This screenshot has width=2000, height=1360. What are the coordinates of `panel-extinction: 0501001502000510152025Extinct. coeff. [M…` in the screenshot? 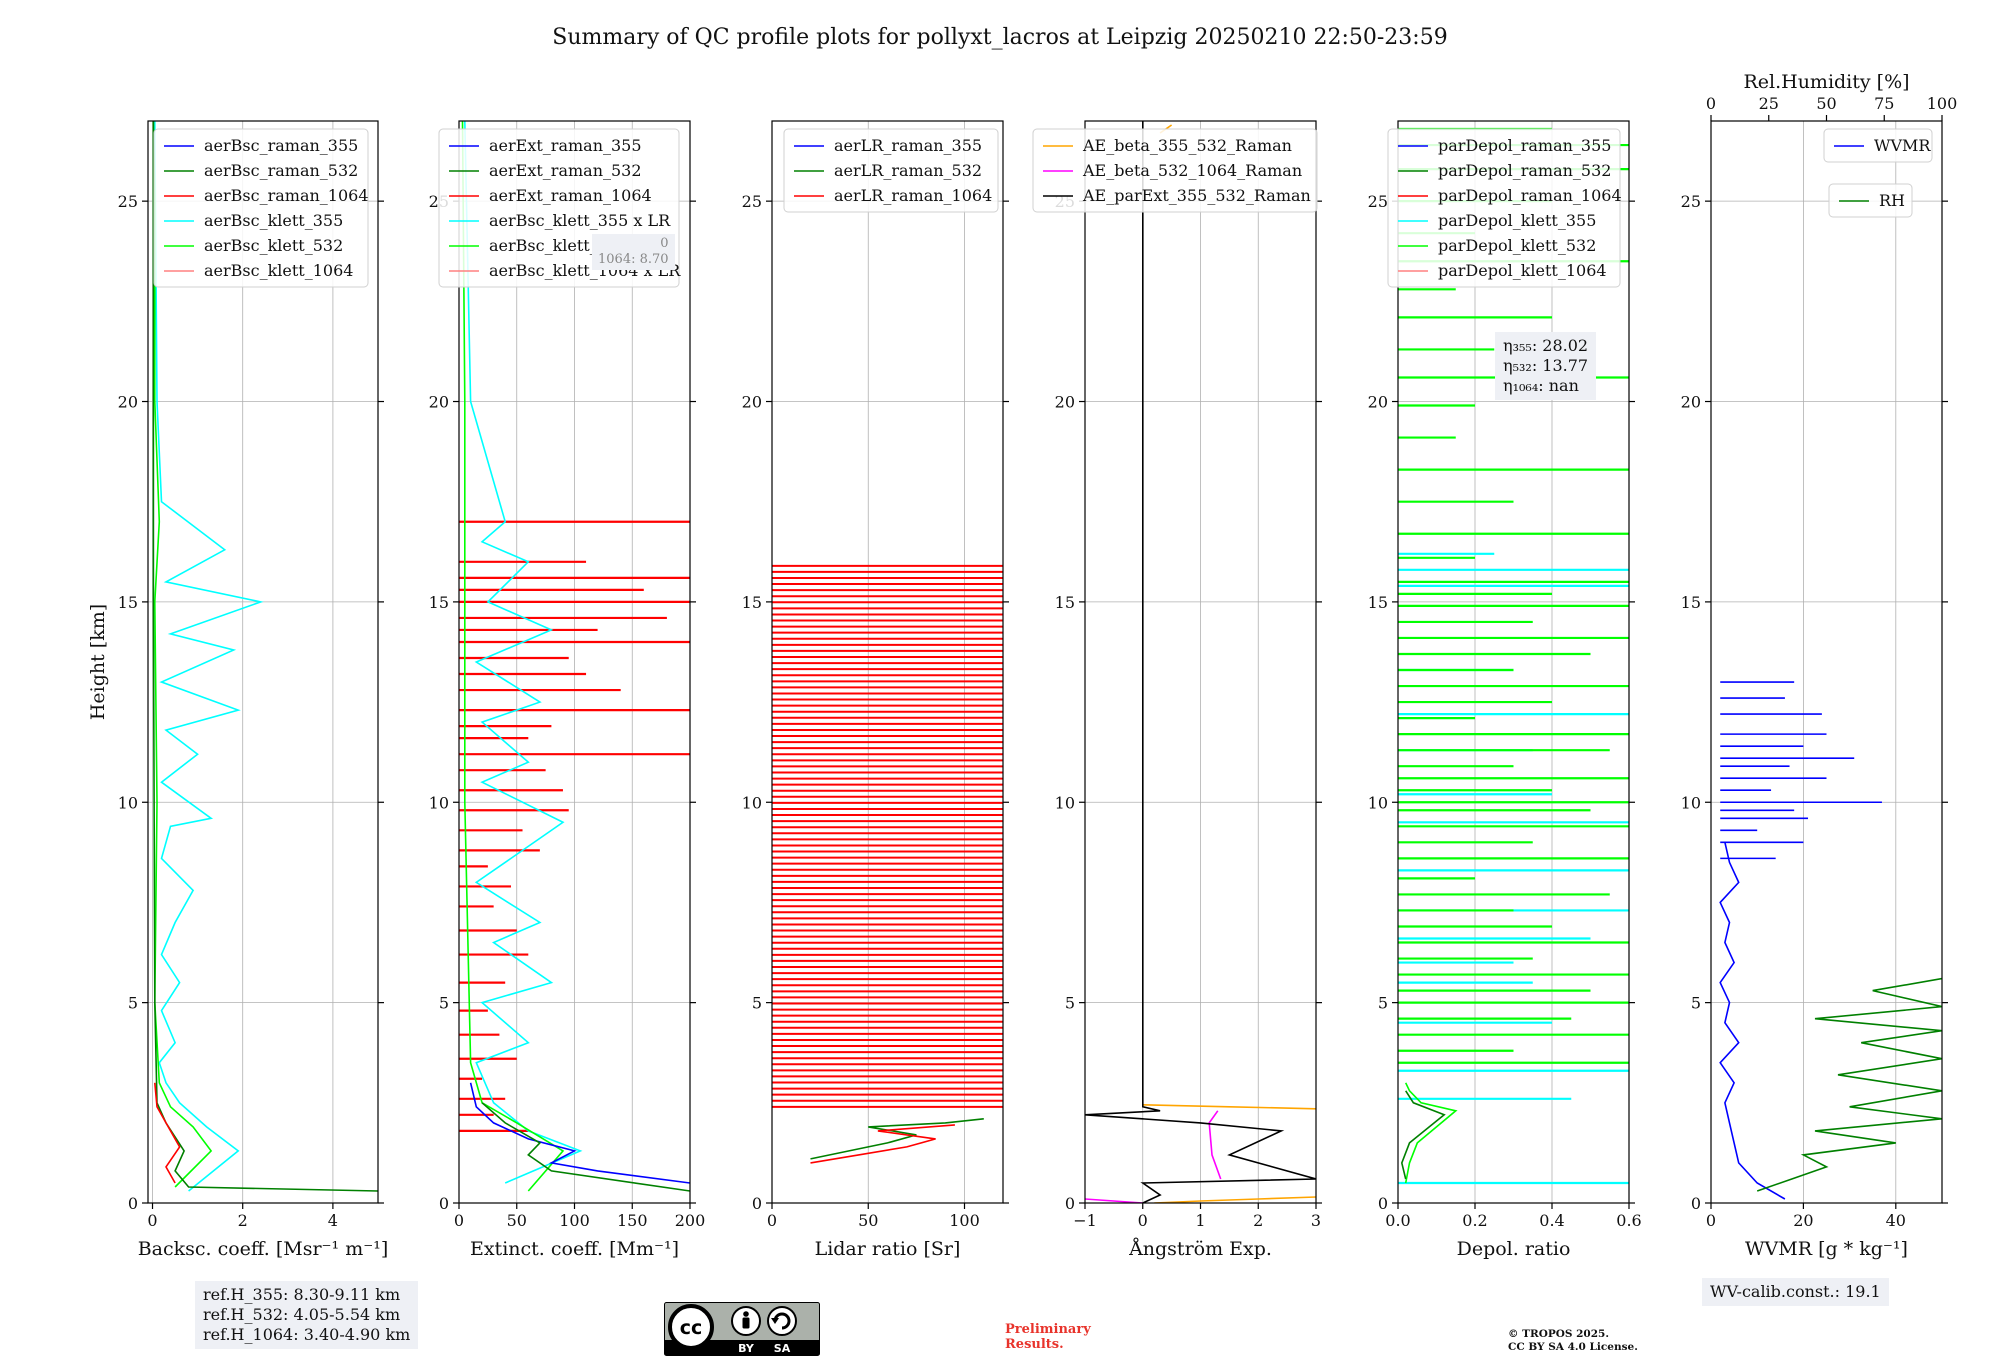 It's located at (567, 690).